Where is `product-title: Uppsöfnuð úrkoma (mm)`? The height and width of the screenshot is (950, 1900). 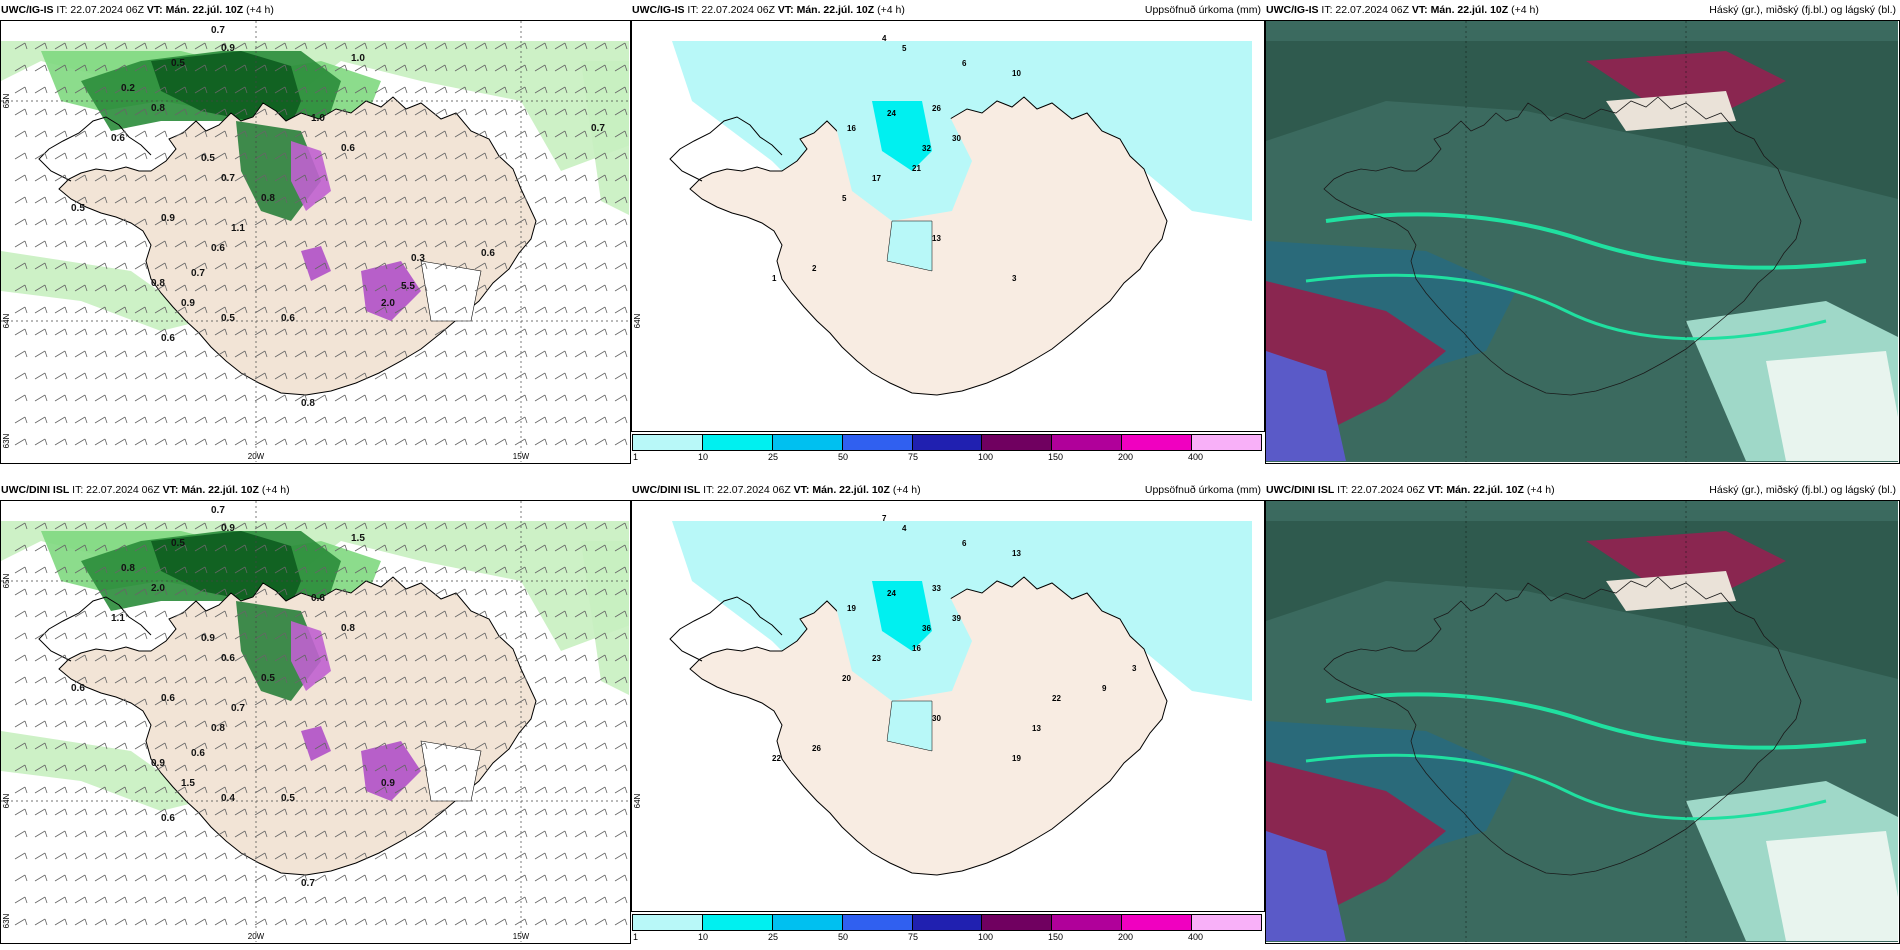
product-title: Uppsöfnuð úrkoma (mm) is located at coordinates (1202, 490).